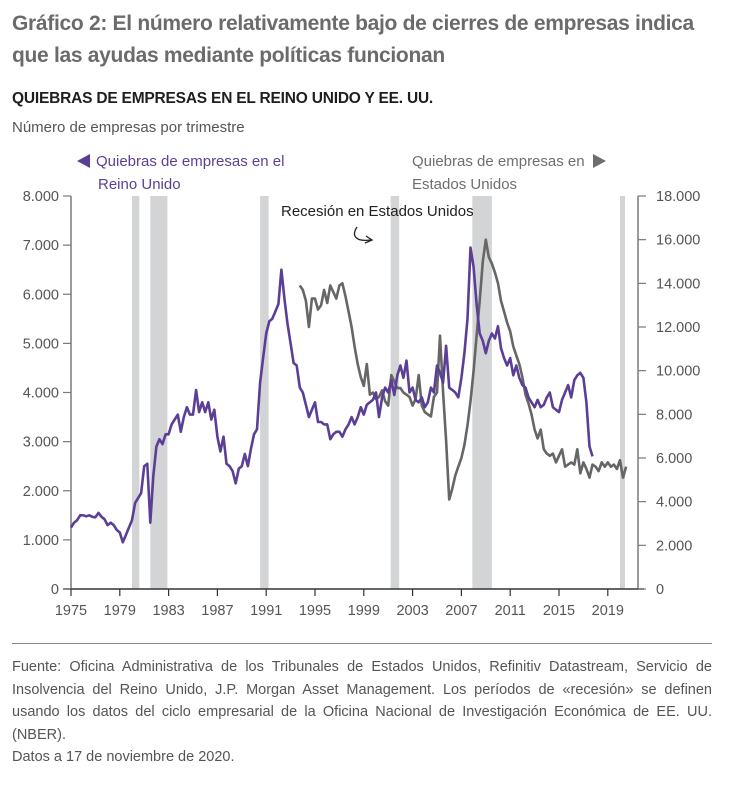 The image size is (739, 786). What do you see at coordinates (41, 394) in the screenshot?
I see `left-tick-label: 4.000` at bounding box center [41, 394].